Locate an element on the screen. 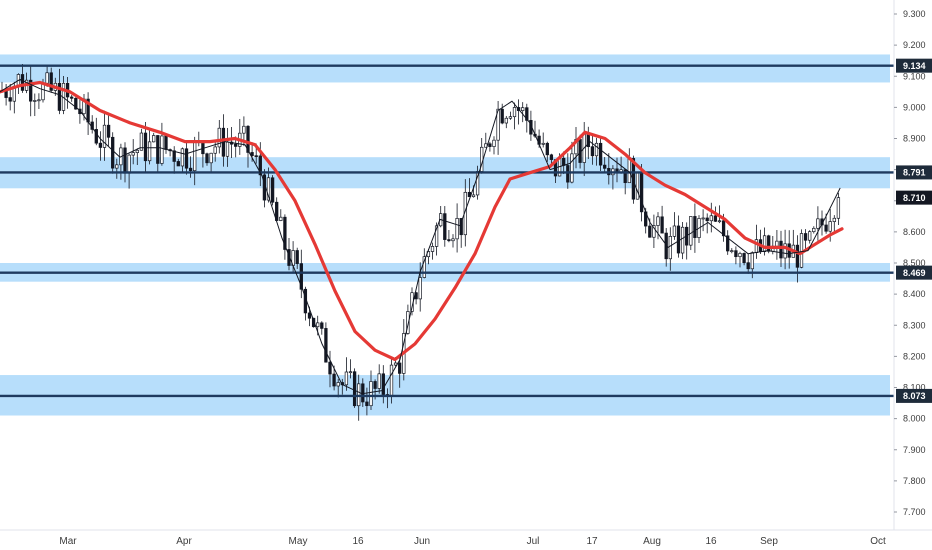 Image resolution: width=932 pixels, height=550 pixels. y-tick-label: 8.600 is located at coordinates (914, 232).